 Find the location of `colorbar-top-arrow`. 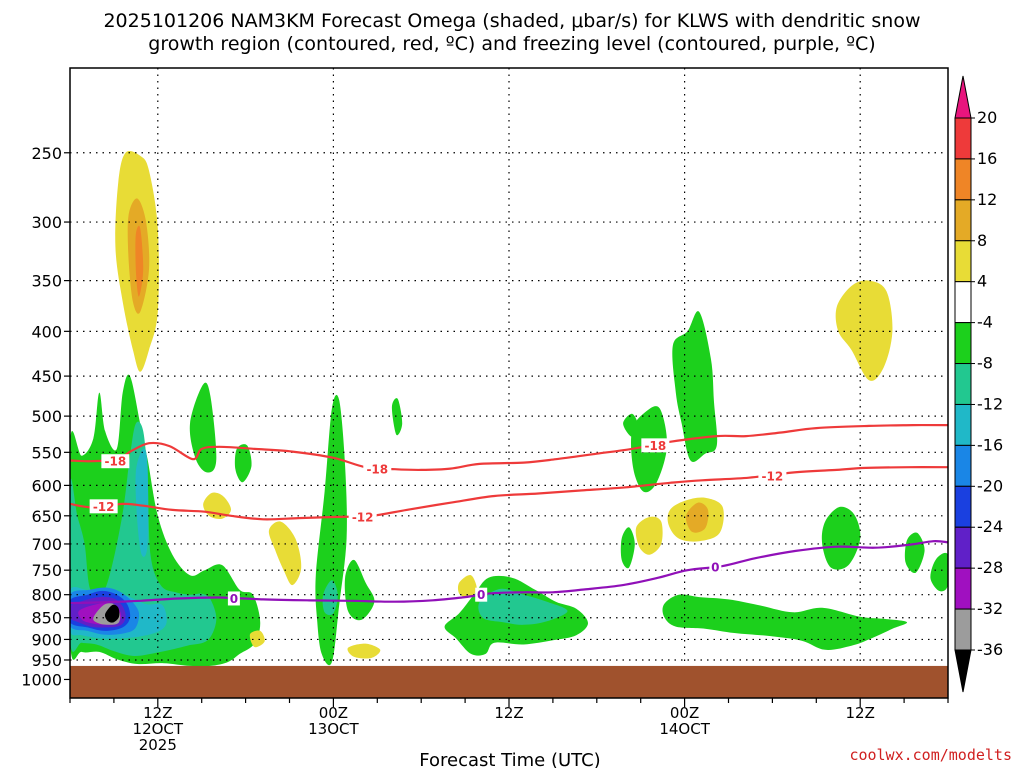

colorbar-top-arrow is located at coordinates (963, 97).